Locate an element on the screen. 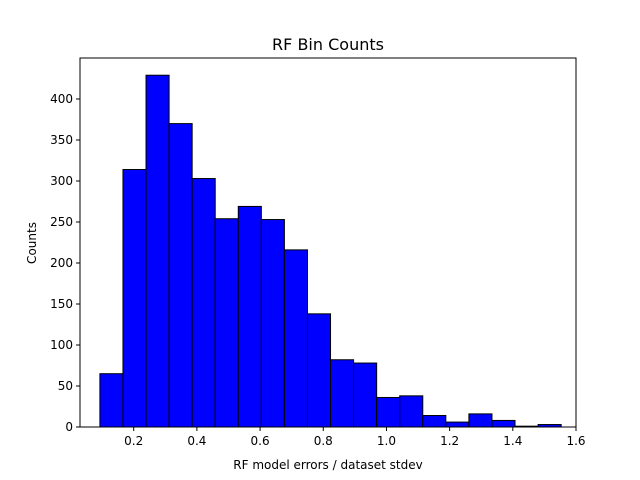 Image resolution: width=640 pixels, height=480 pixels. x-tick-label: 1.4 is located at coordinates (512, 441).